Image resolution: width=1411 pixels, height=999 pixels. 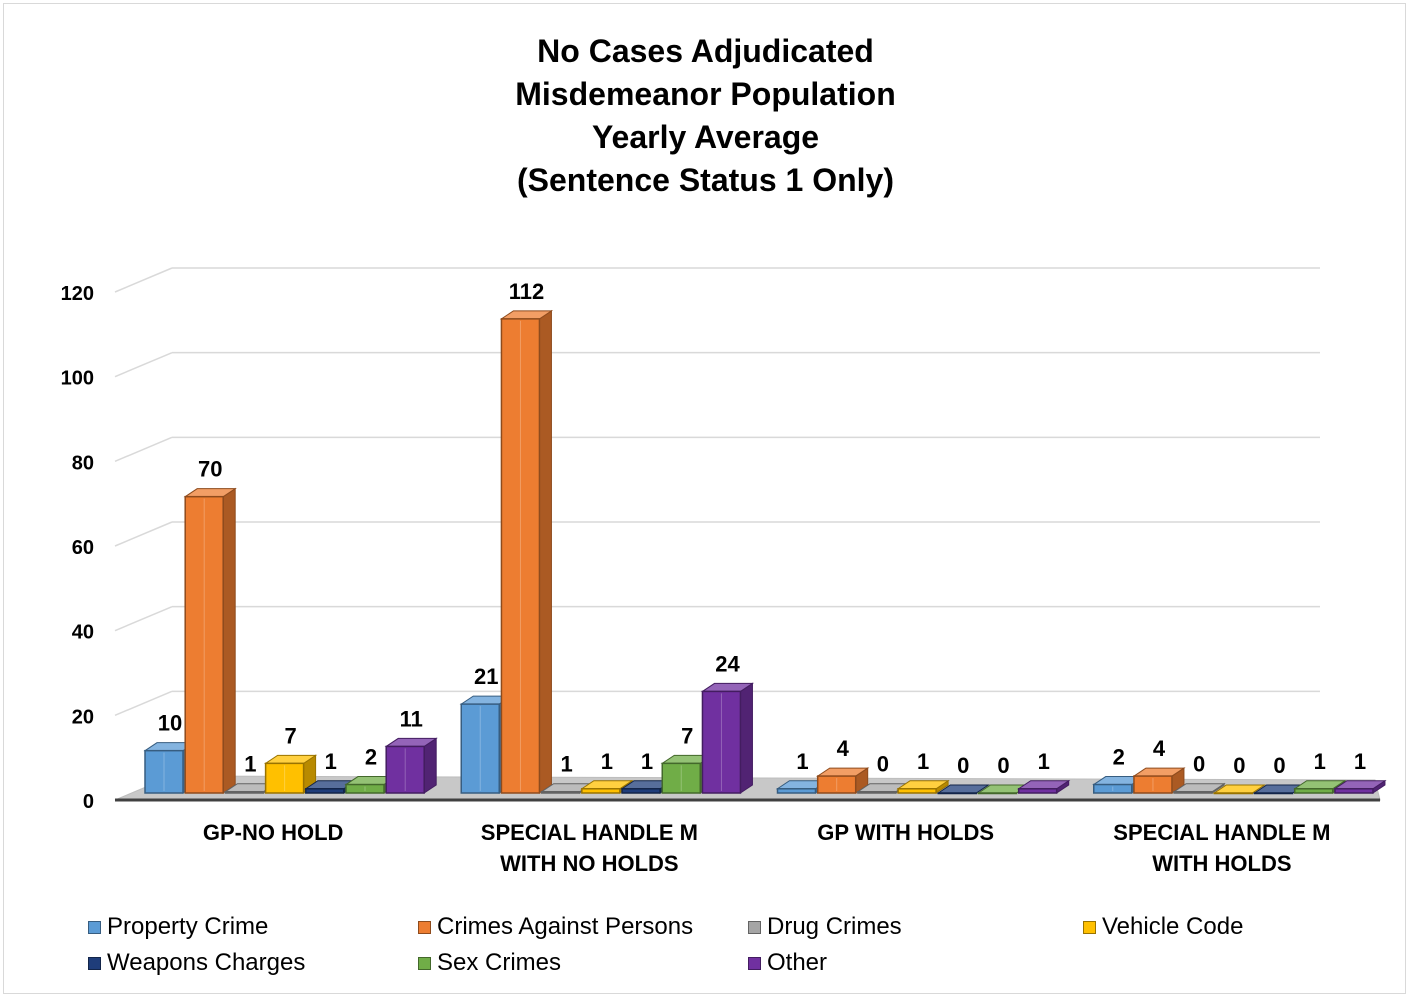 I want to click on data-label: 21, so click(x=486, y=676).